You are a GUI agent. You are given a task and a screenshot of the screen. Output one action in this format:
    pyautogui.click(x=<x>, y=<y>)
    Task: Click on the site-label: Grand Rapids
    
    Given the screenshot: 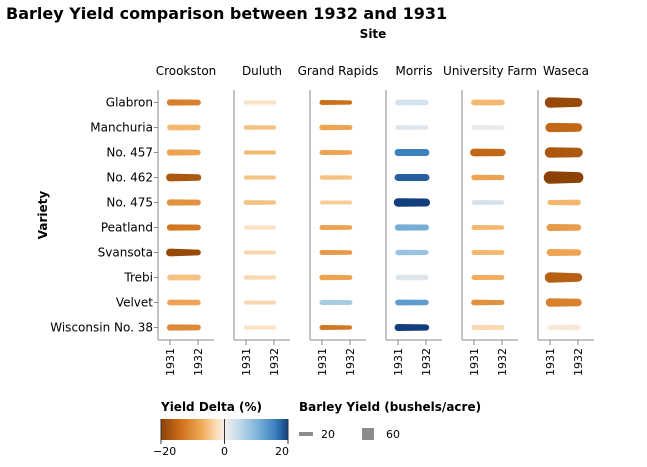 What is the action you would take?
    pyautogui.click(x=338, y=71)
    